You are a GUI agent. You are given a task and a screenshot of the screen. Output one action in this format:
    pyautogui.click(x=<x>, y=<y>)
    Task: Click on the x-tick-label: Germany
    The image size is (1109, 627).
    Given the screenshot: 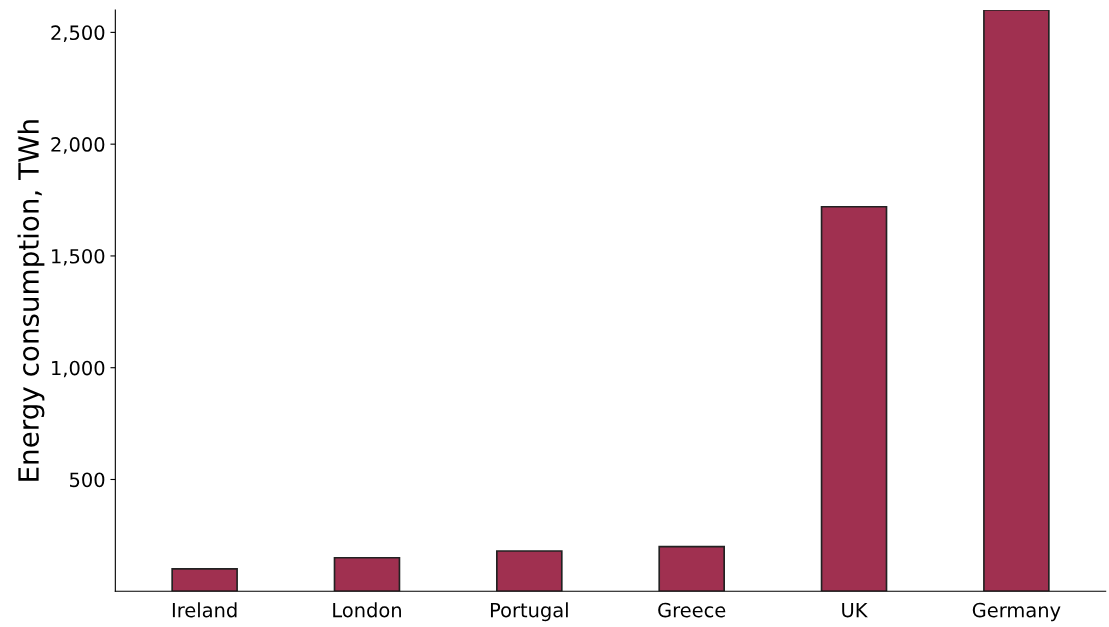 What is the action you would take?
    pyautogui.click(x=1016, y=612)
    